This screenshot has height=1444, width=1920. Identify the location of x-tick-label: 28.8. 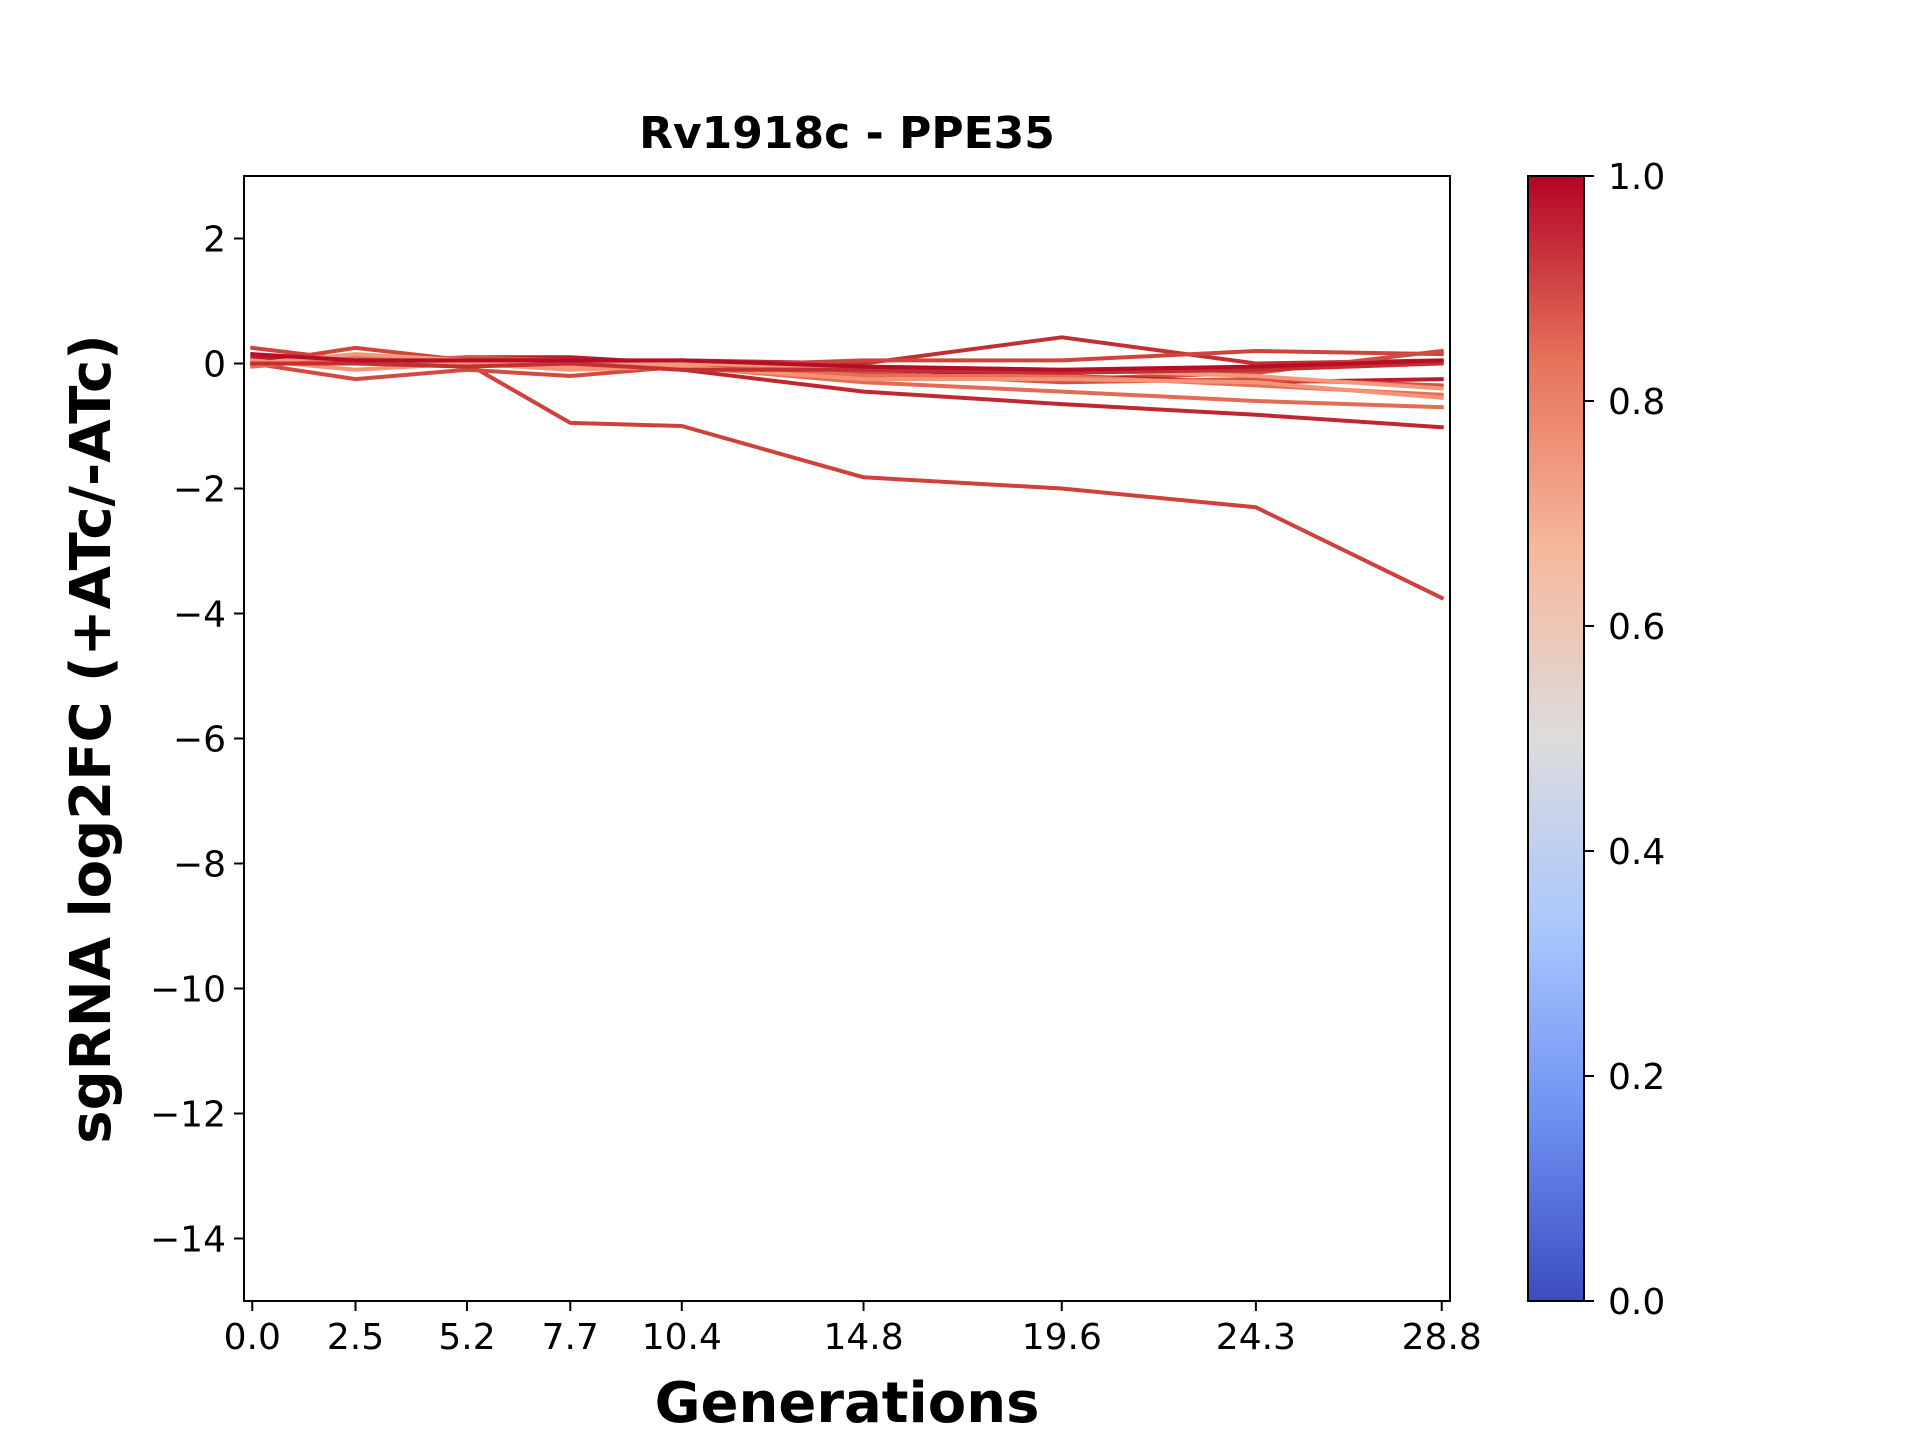
(1442, 1337).